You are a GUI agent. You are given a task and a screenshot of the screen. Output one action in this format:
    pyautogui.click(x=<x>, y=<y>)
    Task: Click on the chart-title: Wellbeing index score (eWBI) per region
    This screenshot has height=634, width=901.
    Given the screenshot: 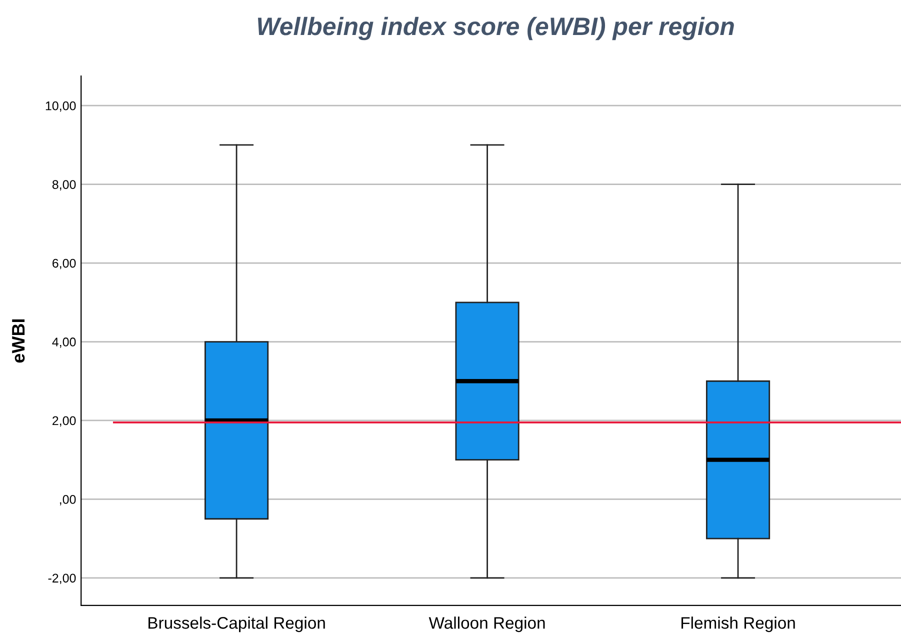 What is the action you would take?
    pyautogui.click(x=496, y=28)
    